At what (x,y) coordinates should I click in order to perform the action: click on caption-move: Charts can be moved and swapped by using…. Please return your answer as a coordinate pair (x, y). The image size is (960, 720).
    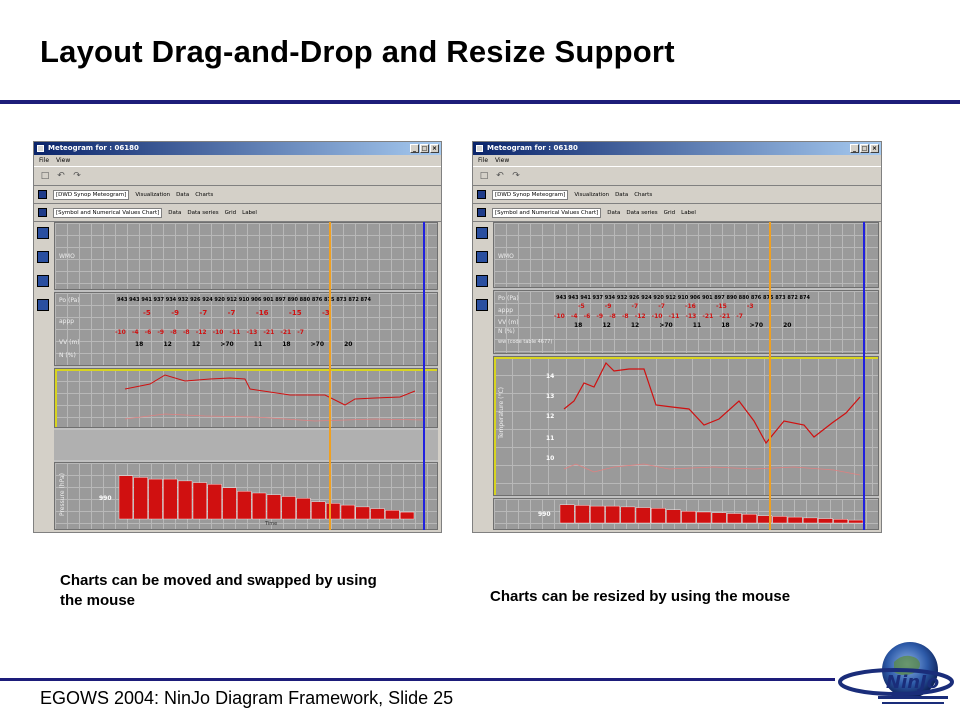
    Looking at the image, I should click on (218, 590).